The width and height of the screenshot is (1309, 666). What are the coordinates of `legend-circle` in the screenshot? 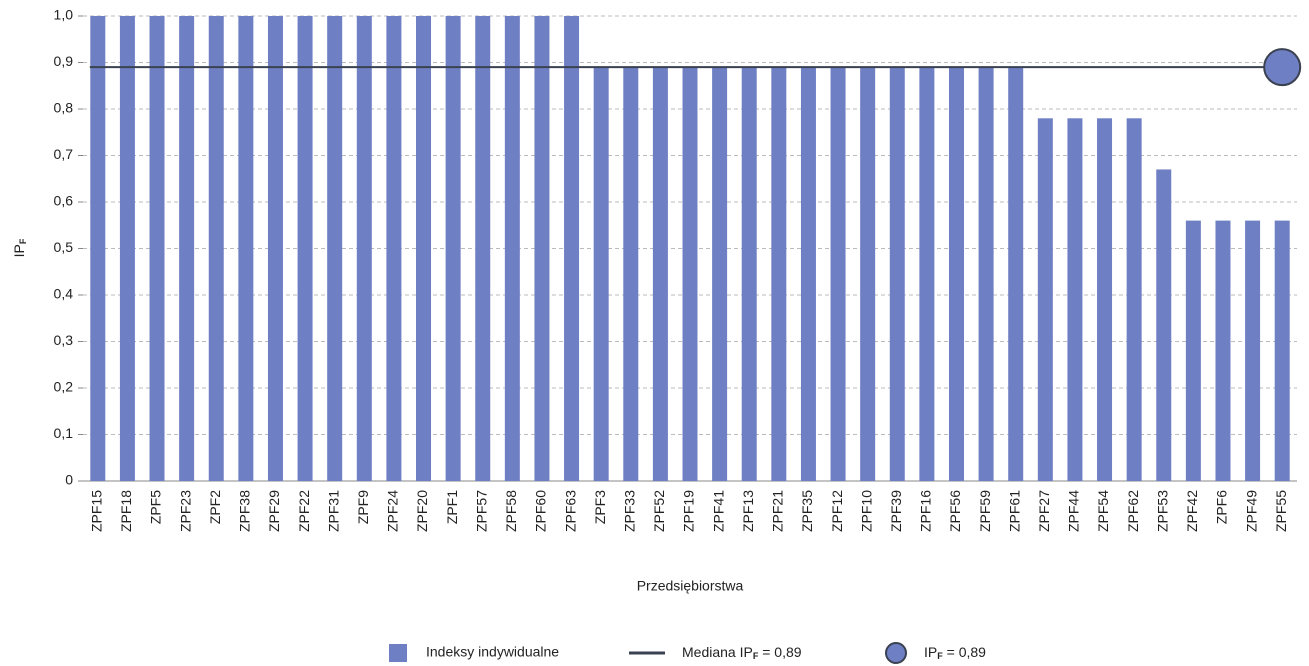 It's located at (896, 653).